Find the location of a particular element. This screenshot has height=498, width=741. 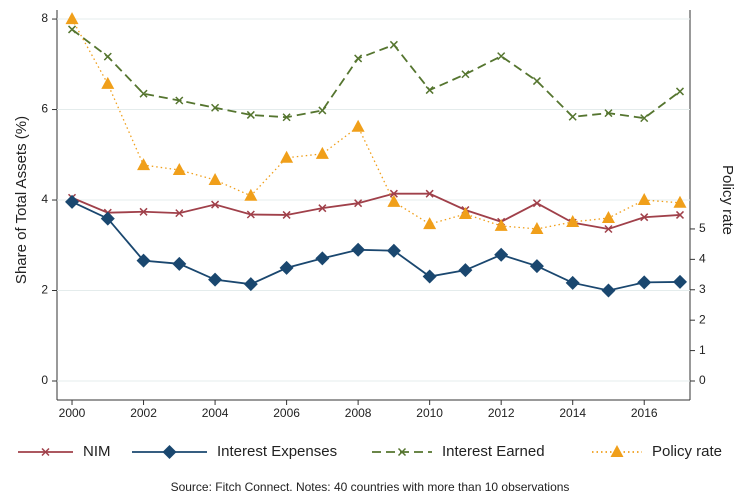

legend-label: Interest Earned is located at coordinates (493, 451).